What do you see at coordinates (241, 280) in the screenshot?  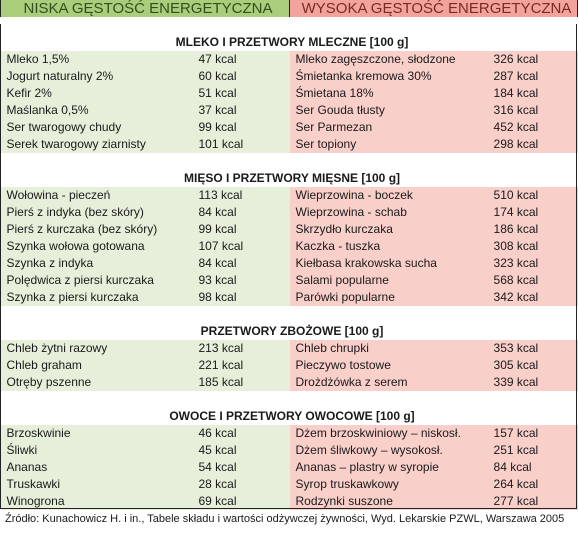 I see `low-food-kcal: 93 kcal` at bounding box center [241, 280].